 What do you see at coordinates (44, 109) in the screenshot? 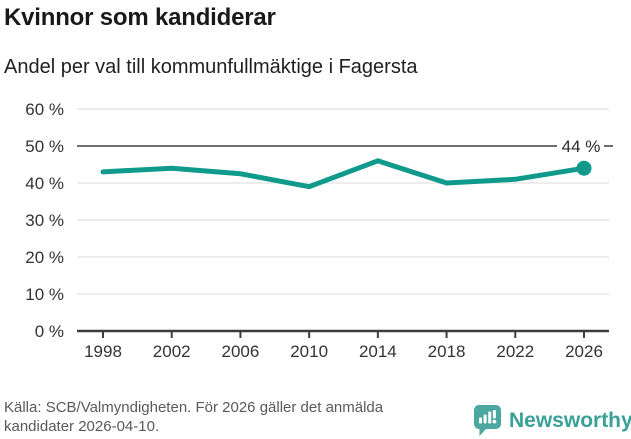
I see `y-tick-label: 60 %` at bounding box center [44, 109].